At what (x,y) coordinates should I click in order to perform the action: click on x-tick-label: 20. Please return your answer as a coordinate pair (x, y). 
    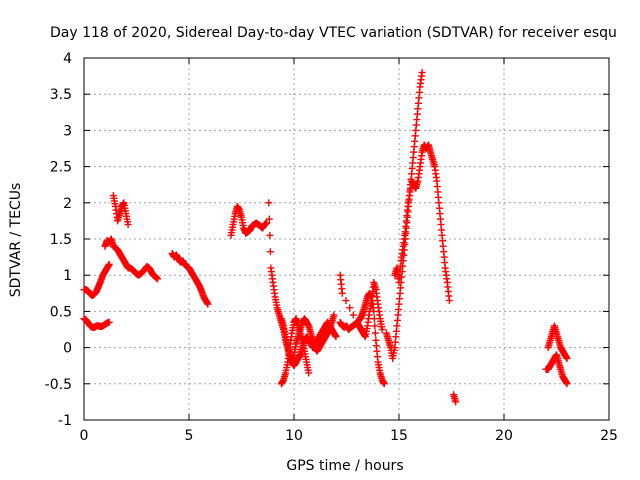
    Looking at the image, I should click on (504, 436).